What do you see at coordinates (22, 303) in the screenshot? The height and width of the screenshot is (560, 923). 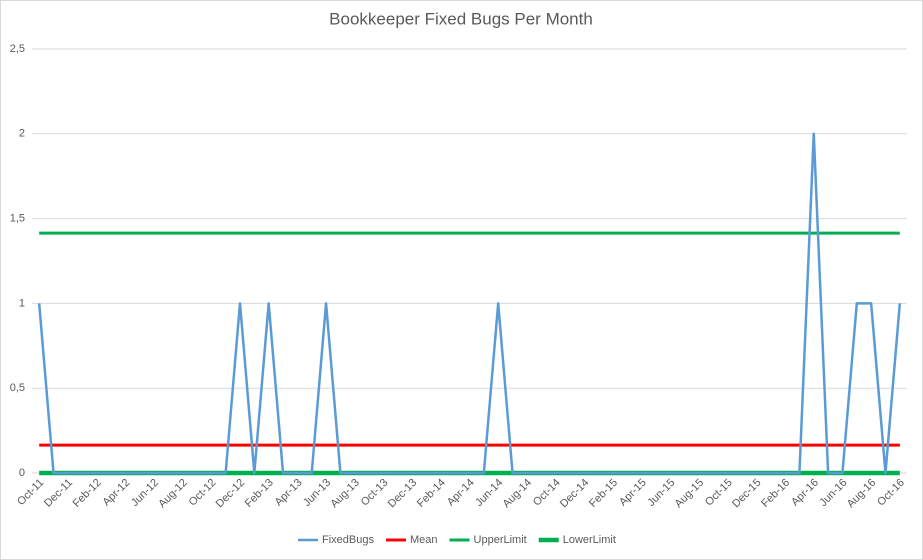 I see `y-tick-label: 1` at bounding box center [22, 303].